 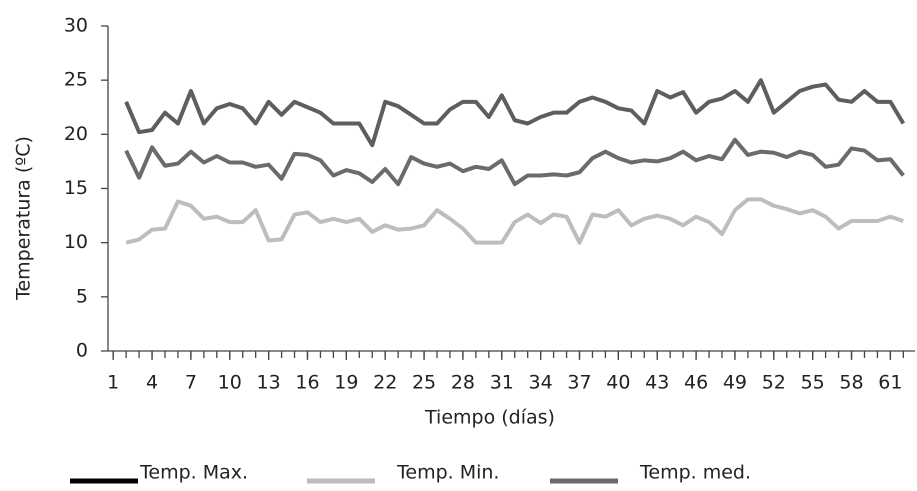 I want to click on x-tick-label: 58, so click(x=851, y=383).